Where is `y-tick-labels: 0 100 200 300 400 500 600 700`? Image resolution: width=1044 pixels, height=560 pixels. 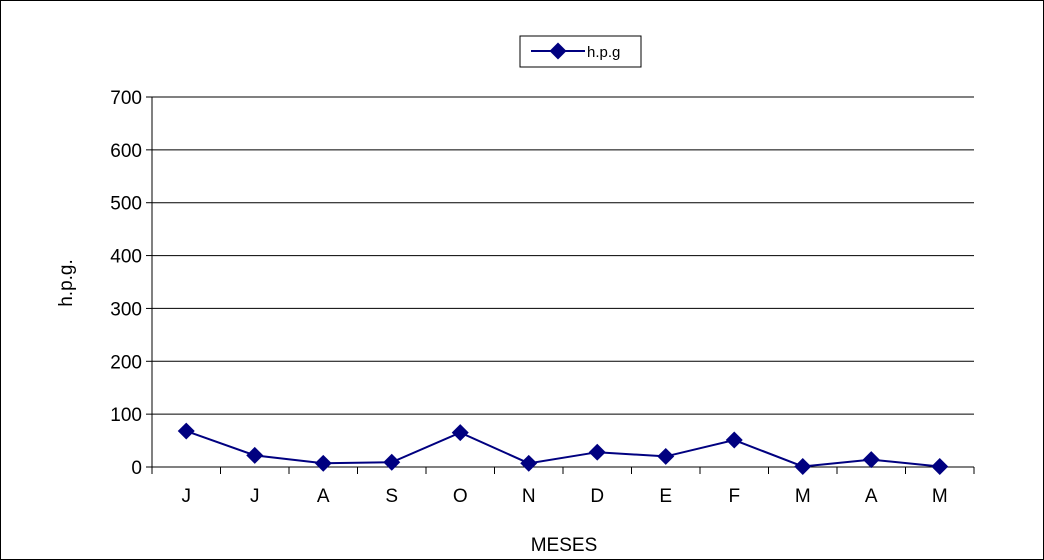
y-tick-labels: 0 100 200 300 400 500 600 700 is located at coordinates (126, 283).